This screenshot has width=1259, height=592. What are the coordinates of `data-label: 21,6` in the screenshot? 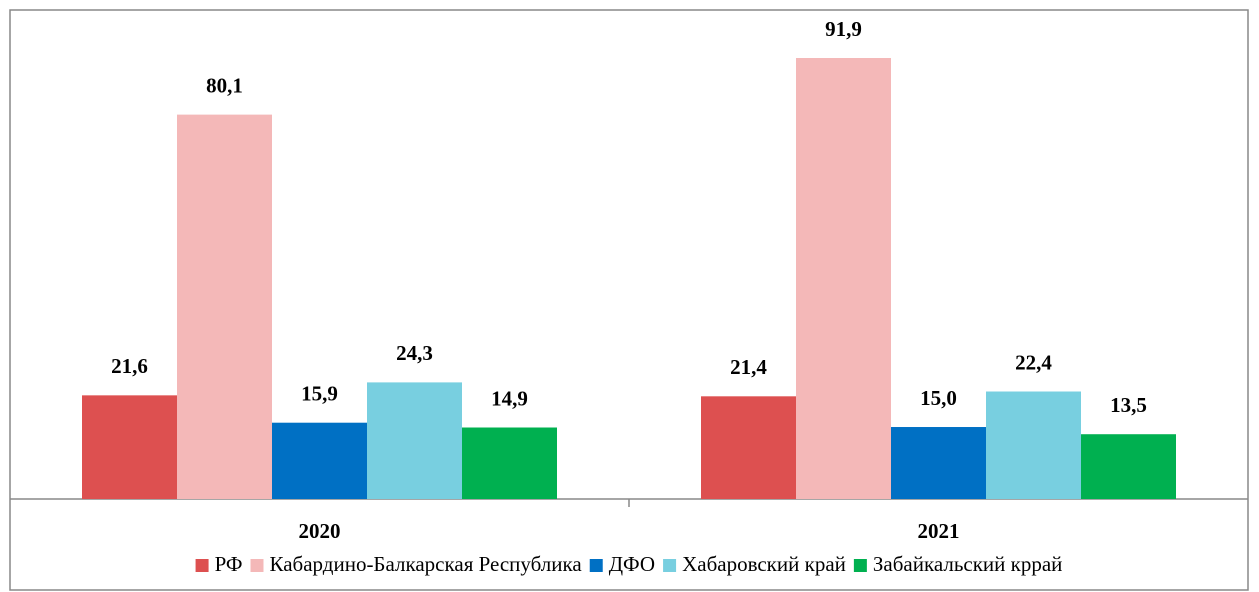 It's located at (129, 366).